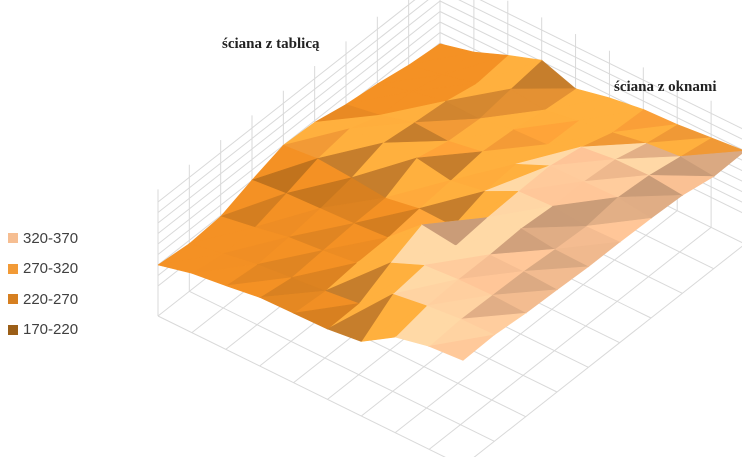 The height and width of the screenshot is (457, 742). I want to click on legend-label: 270-320, so click(51, 269).